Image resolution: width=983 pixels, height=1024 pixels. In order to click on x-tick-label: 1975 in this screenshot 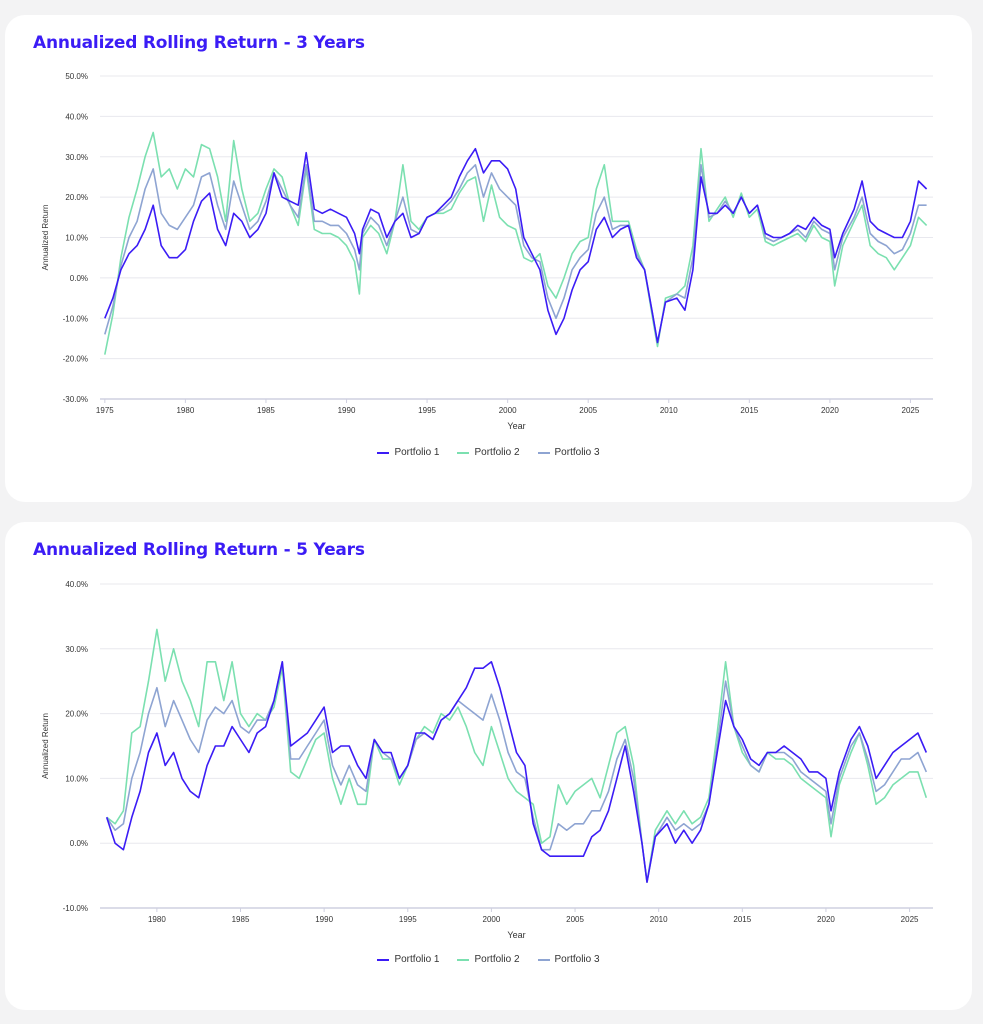, I will do `click(105, 410)`.